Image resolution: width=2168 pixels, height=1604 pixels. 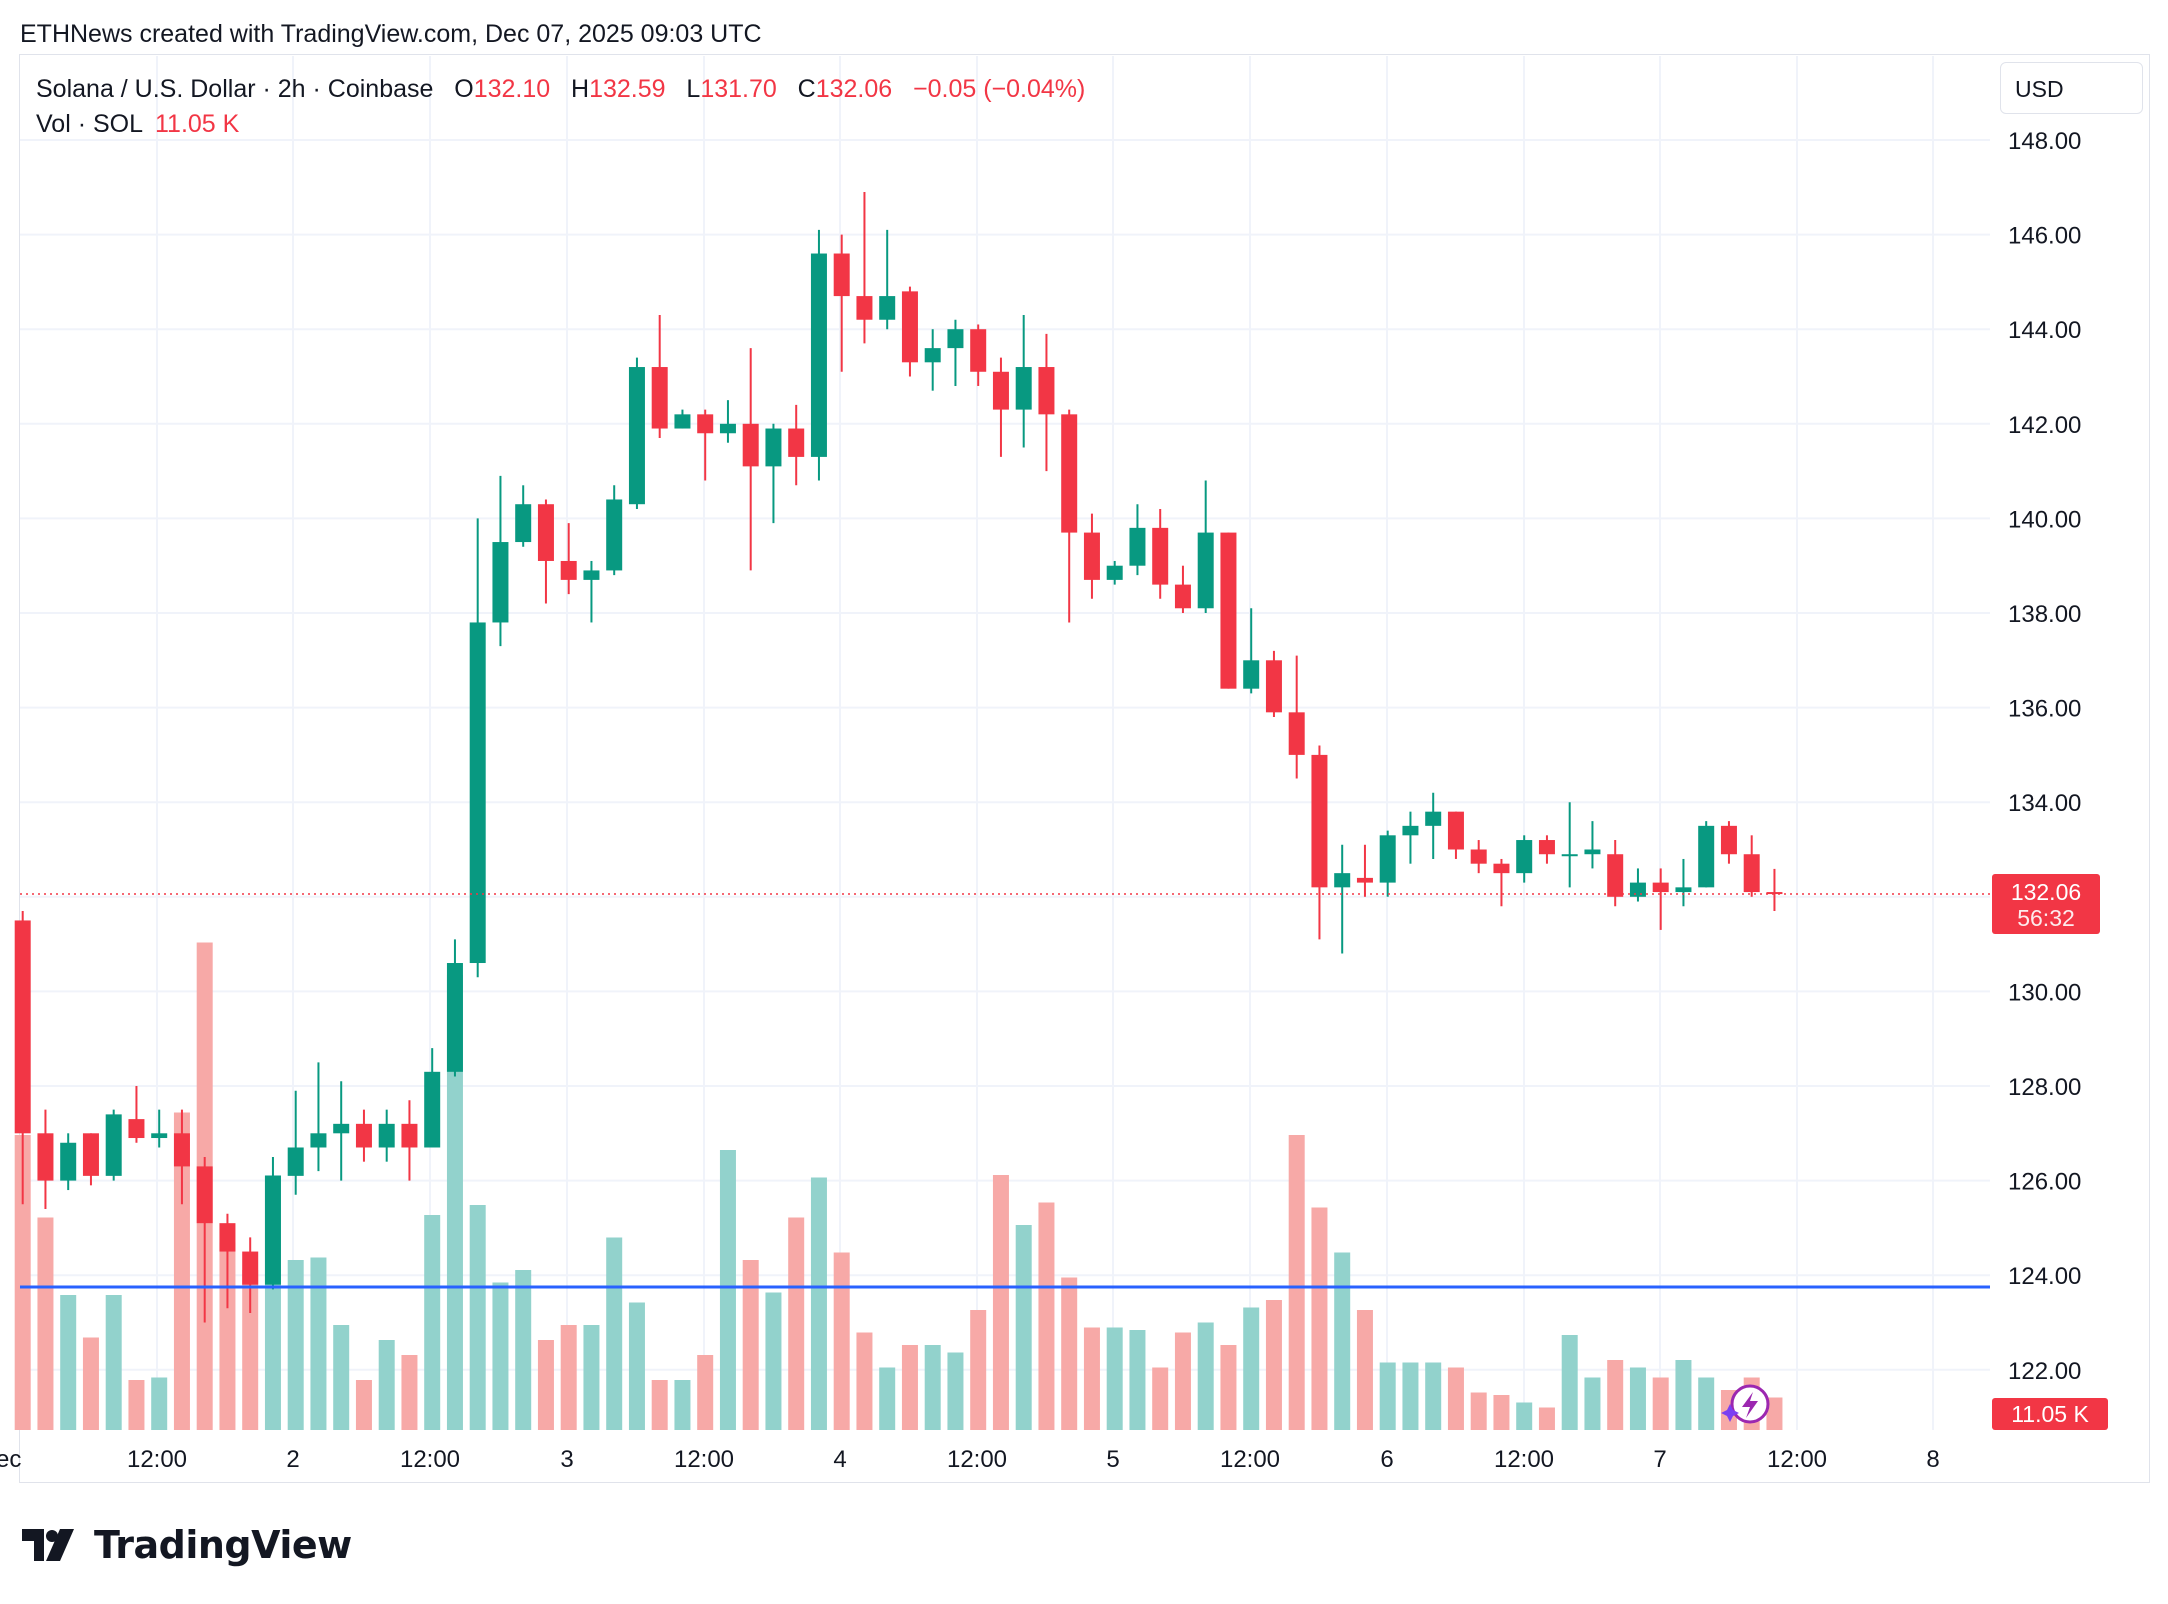 I want to click on currency-button: USD, so click(x=2071, y=88).